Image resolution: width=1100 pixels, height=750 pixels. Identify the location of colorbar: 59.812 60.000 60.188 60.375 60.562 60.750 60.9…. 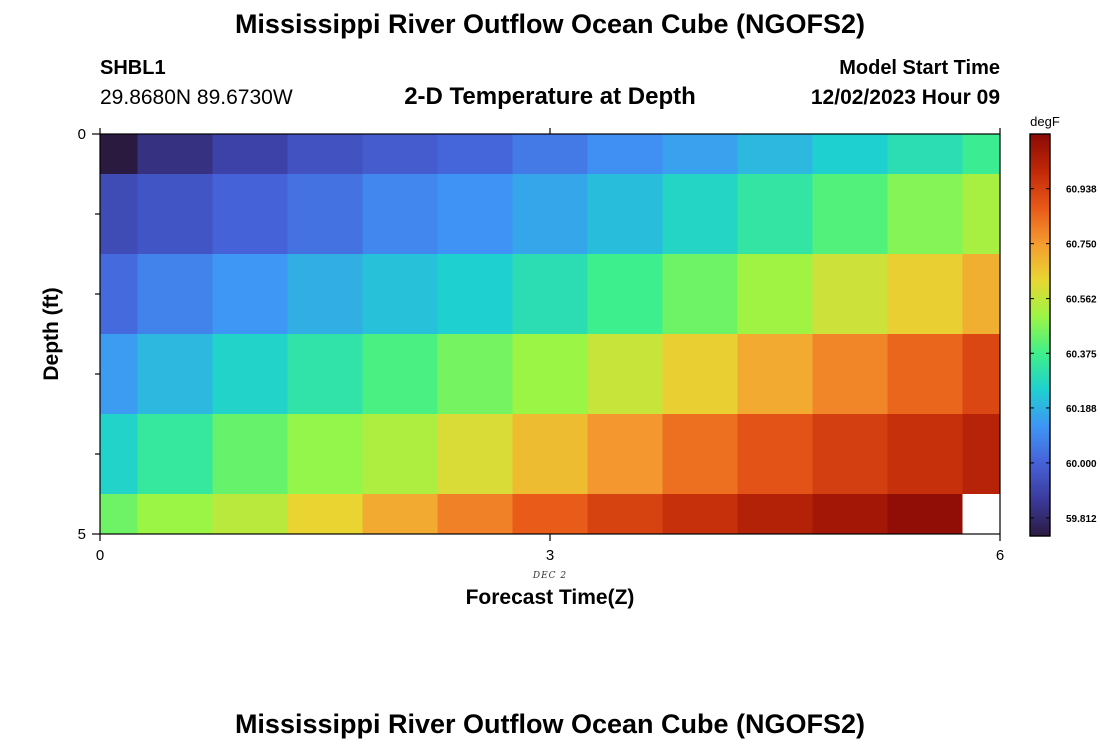
(1063, 335).